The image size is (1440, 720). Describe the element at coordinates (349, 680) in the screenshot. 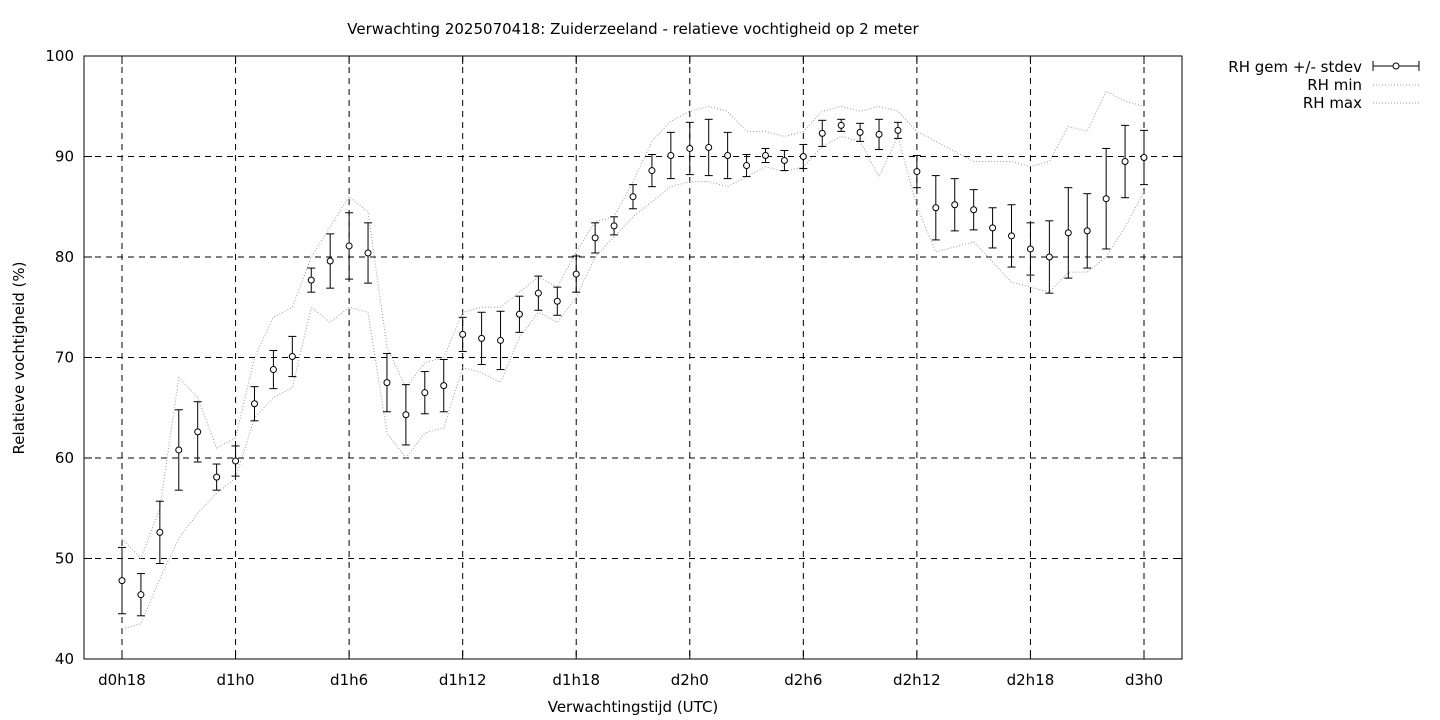

I see `x-tick-label: d1h6` at that location.